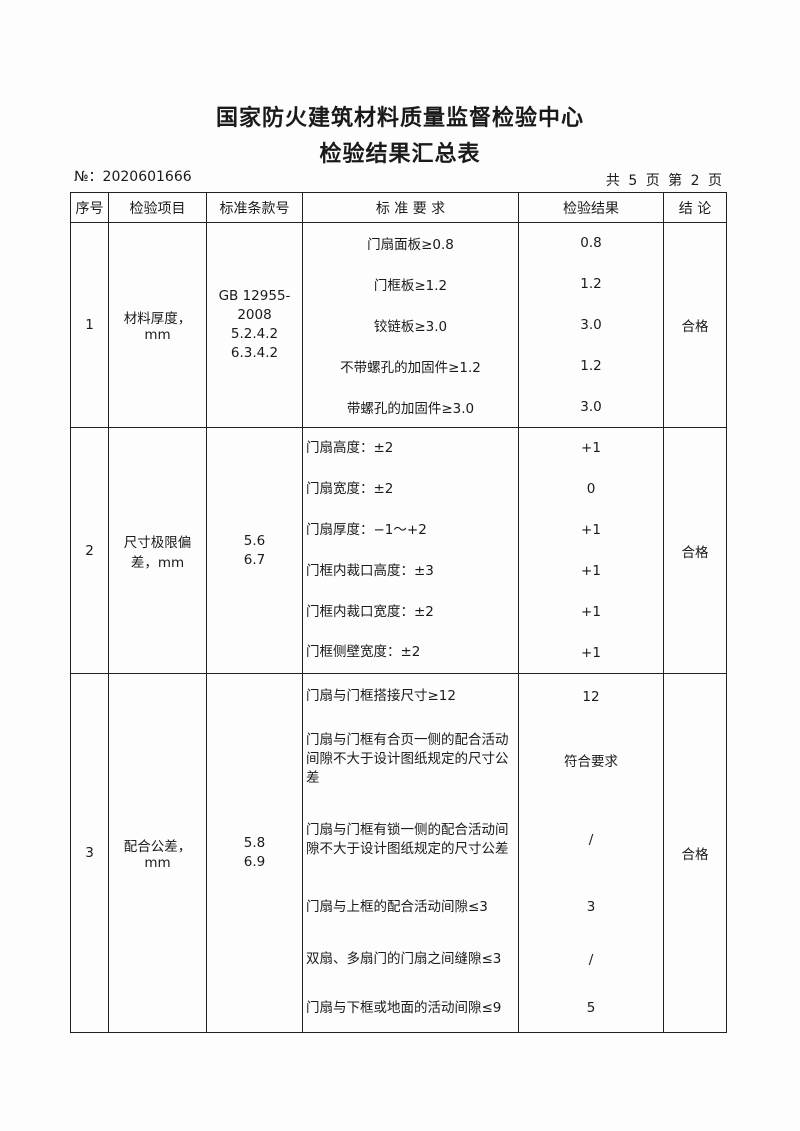  What do you see at coordinates (410, 243) in the screenshot?
I see `requirement: 门扇面板≥0.8` at bounding box center [410, 243].